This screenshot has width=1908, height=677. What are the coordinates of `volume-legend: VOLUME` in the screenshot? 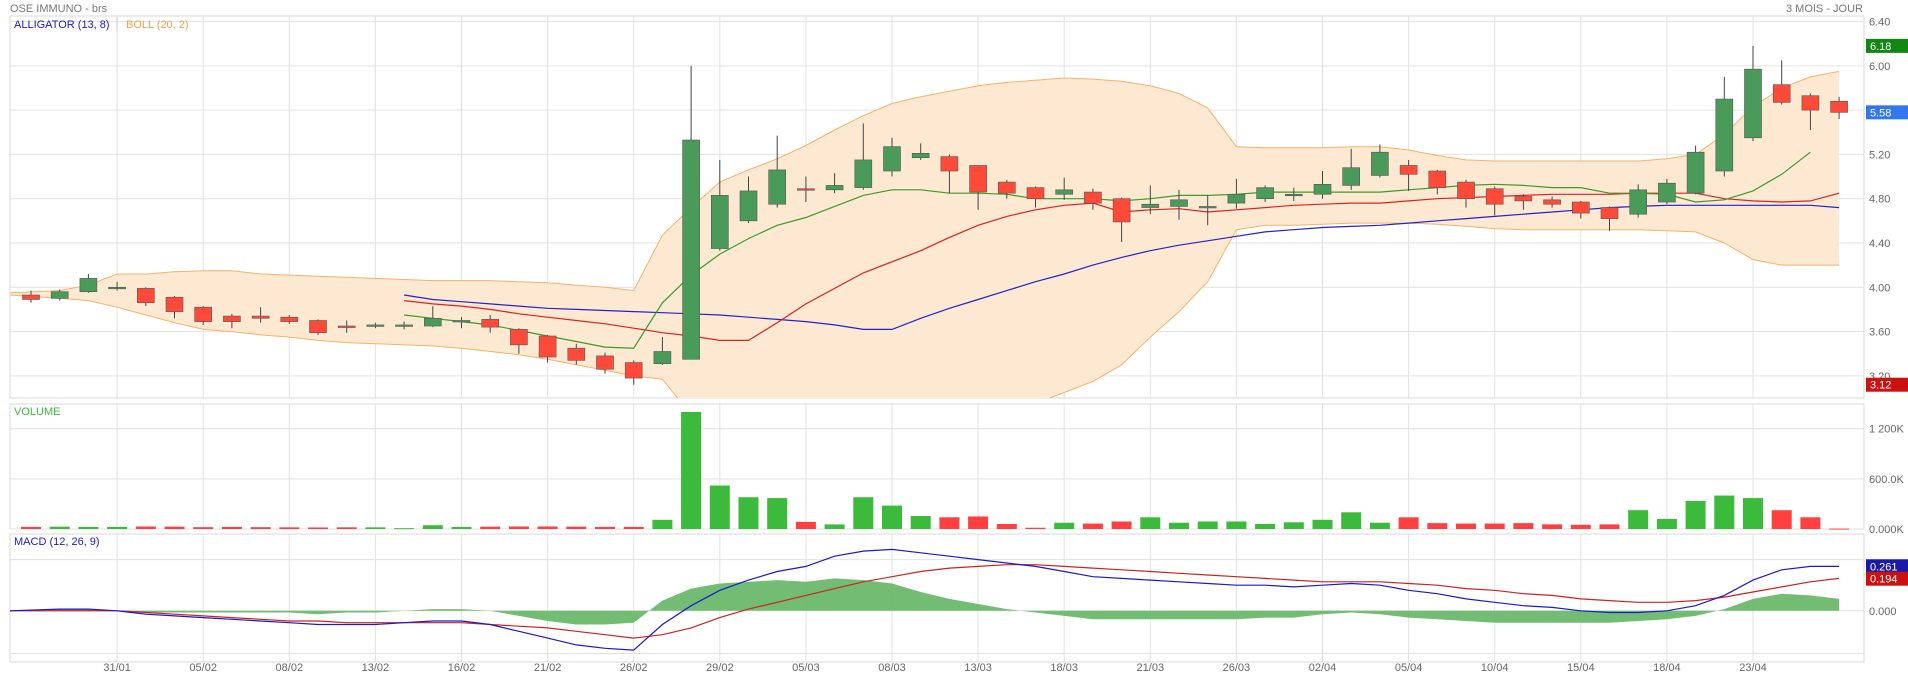 It's located at (37, 412).